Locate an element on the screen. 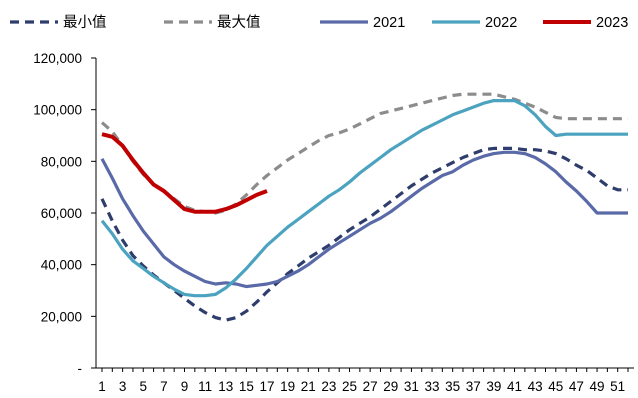 The width and height of the screenshot is (638, 398). y-tick-label: 60,000 is located at coordinates (61, 213).